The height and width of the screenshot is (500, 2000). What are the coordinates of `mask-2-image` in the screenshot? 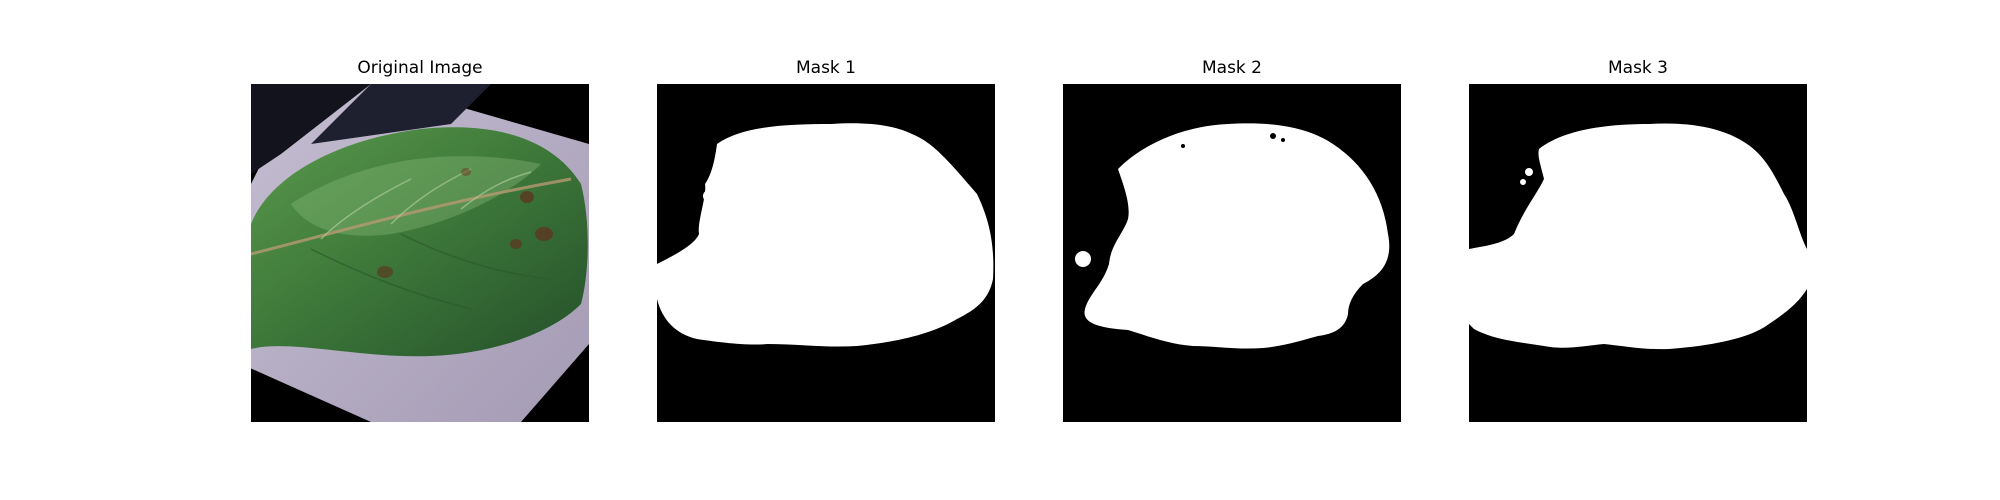 It's located at (1232, 253).